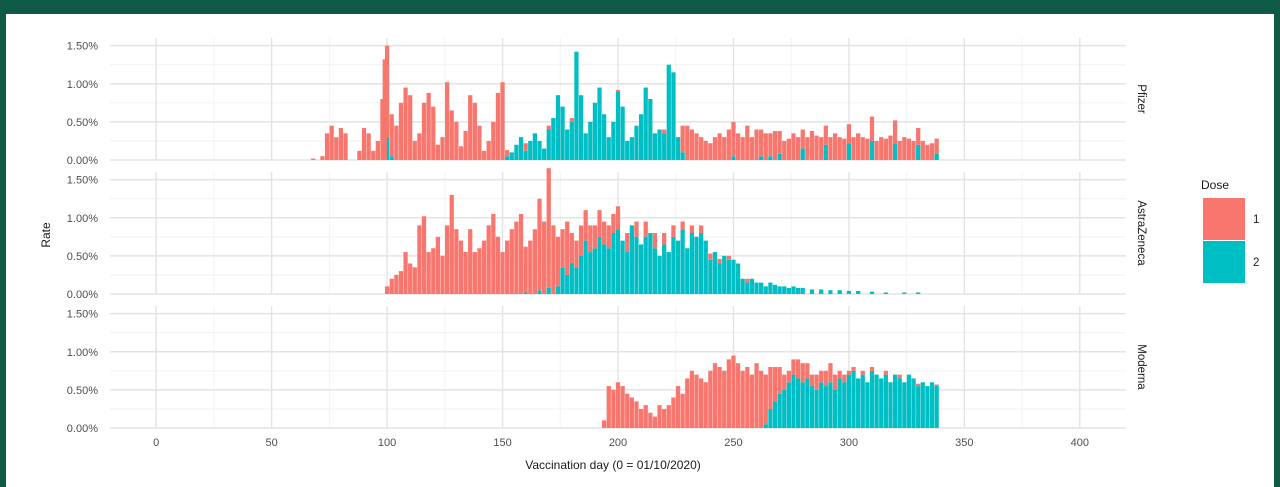 This screenshot has width=1280, height=487. I want to click on bars-pfizer, so click(625, 102).